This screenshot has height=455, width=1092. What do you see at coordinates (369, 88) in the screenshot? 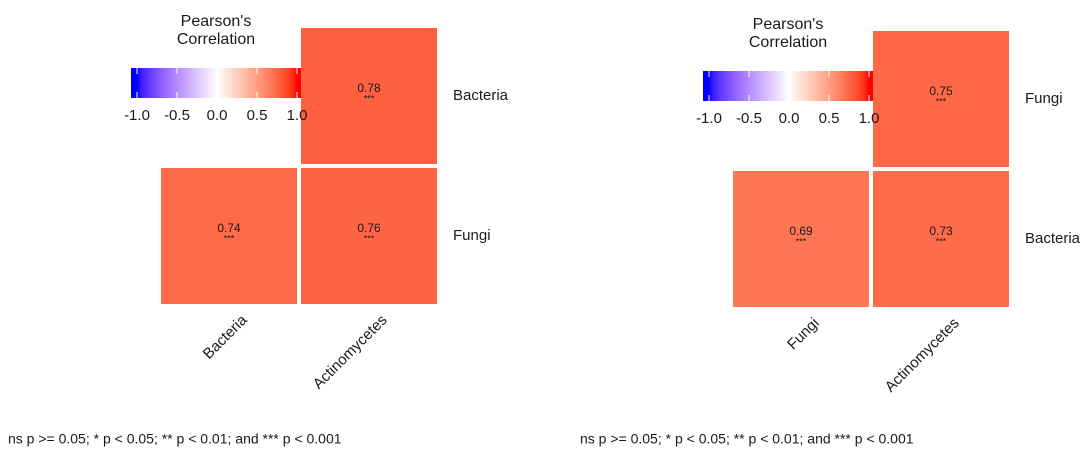
I see `cell-value: 0.78` at bounding box center [369, 88].